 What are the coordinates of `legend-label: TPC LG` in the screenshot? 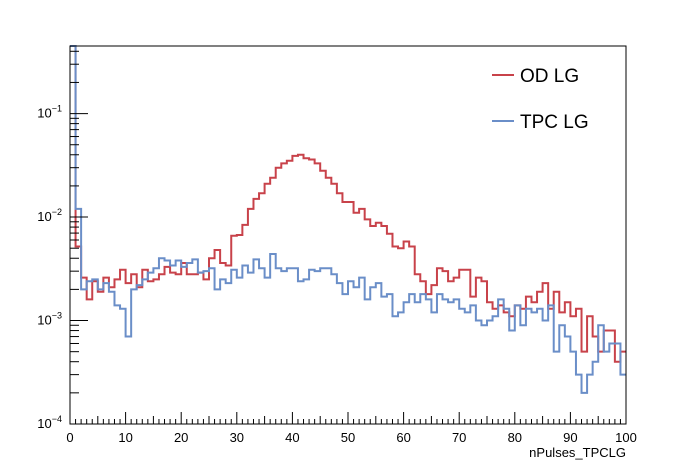 It's located at (554, 122).